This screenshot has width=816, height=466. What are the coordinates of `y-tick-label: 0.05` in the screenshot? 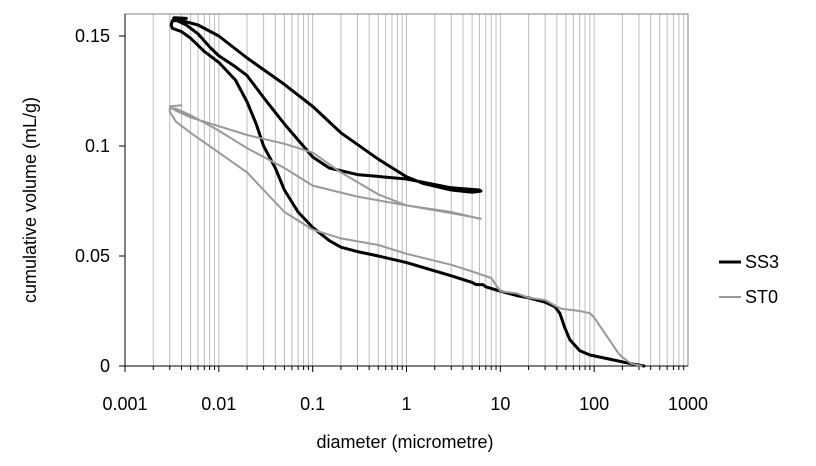 It's located at (92, 256).